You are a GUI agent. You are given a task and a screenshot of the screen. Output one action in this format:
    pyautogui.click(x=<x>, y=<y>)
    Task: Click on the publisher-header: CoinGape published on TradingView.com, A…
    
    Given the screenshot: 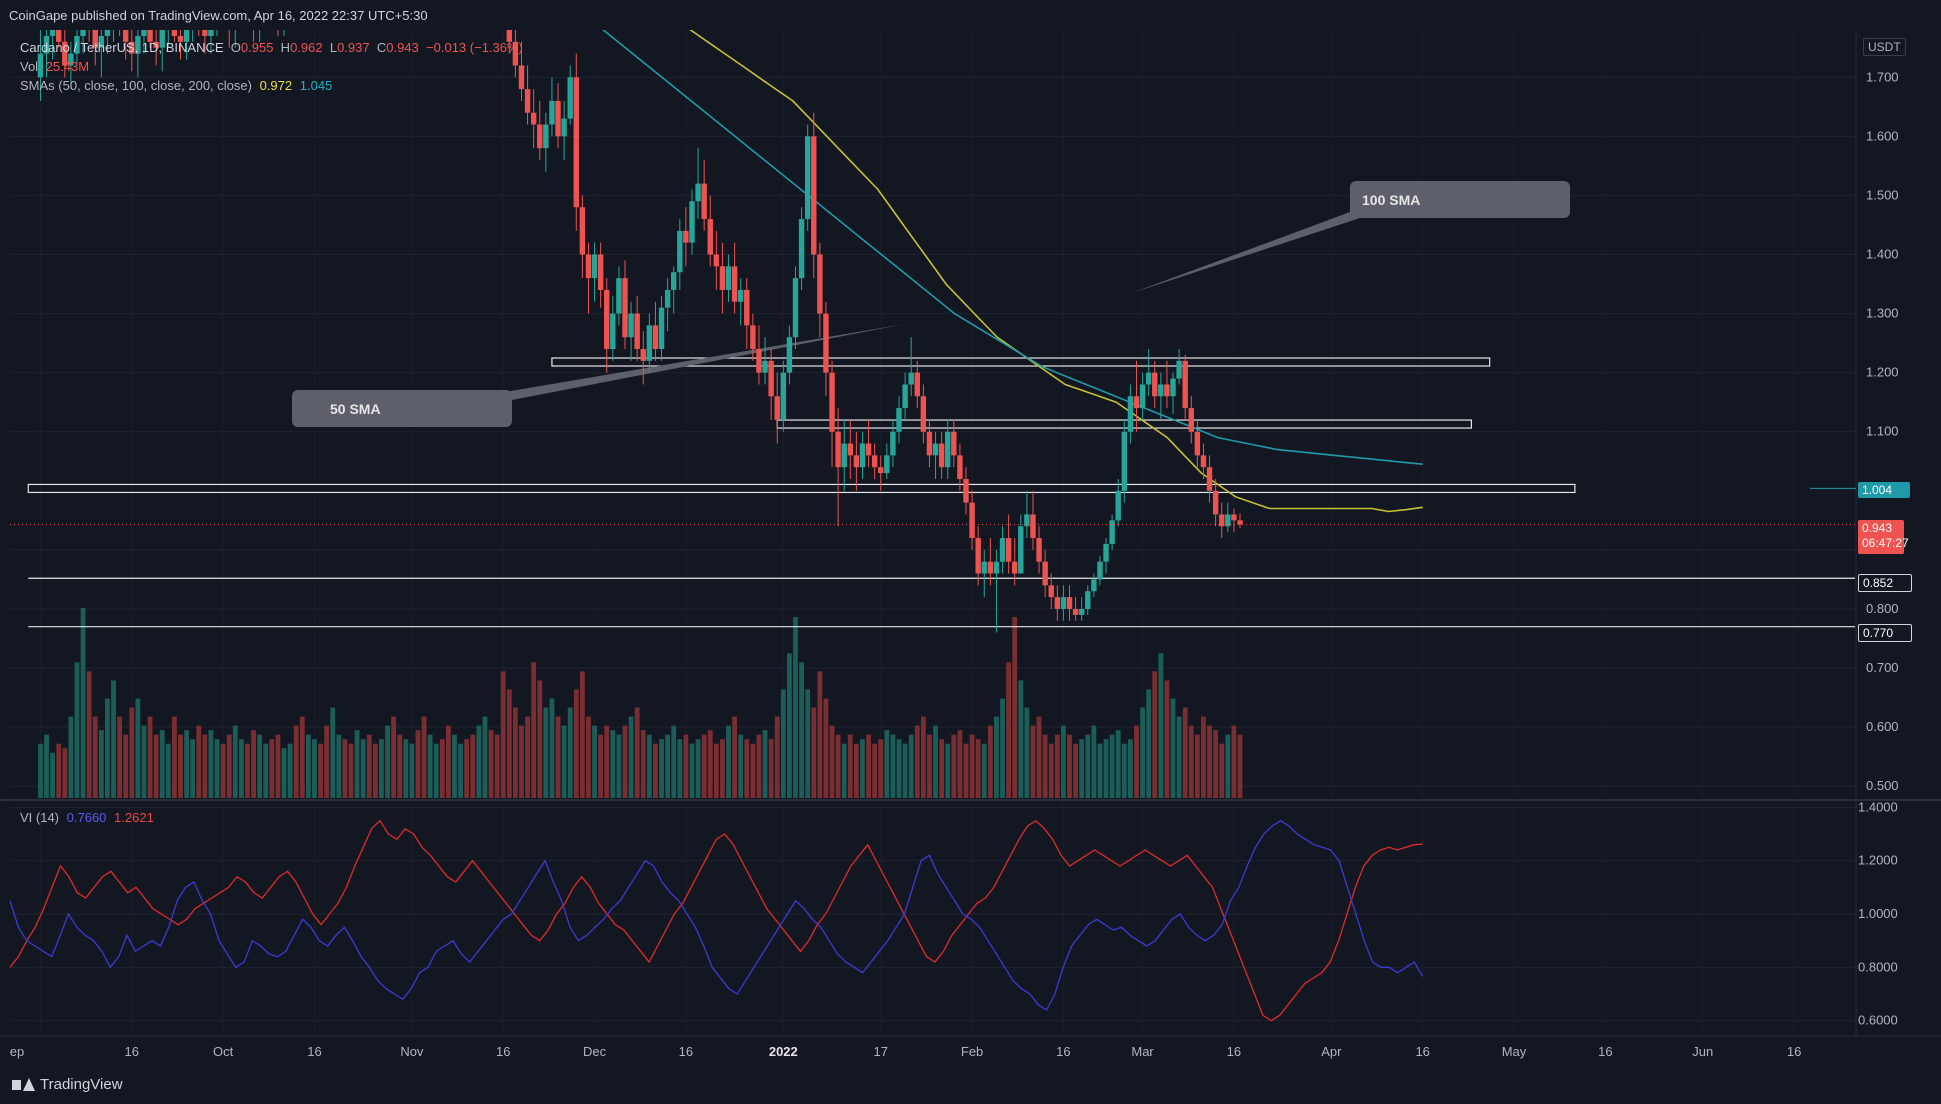 What is the action you would take?
    pyautogui.click(x=218, y=15)
    